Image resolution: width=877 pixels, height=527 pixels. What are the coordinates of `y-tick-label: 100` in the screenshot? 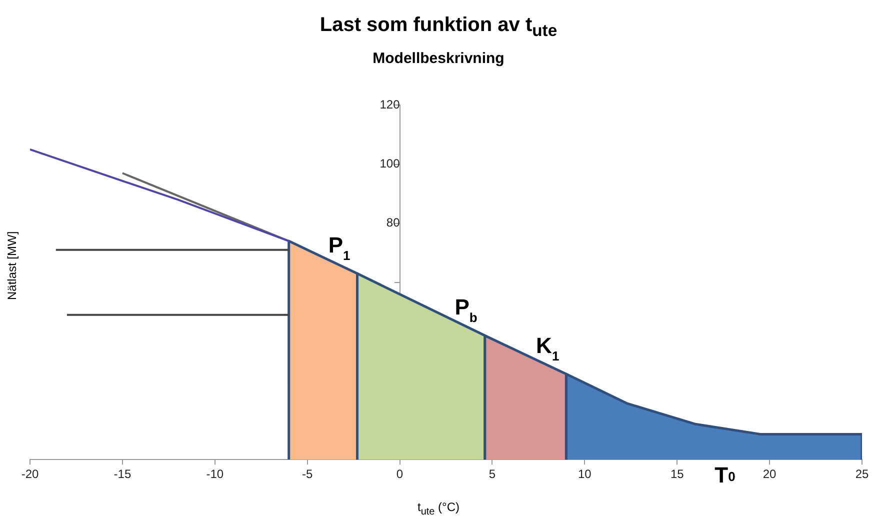 It's located at (390, 163).